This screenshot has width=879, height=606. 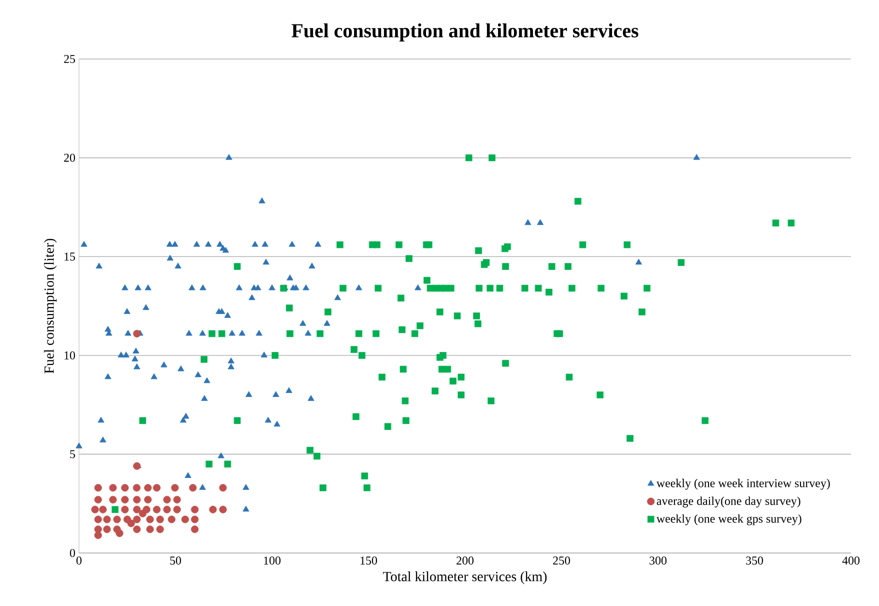 I want to click on x-tick-label: 0, so click(x=79, y=560).